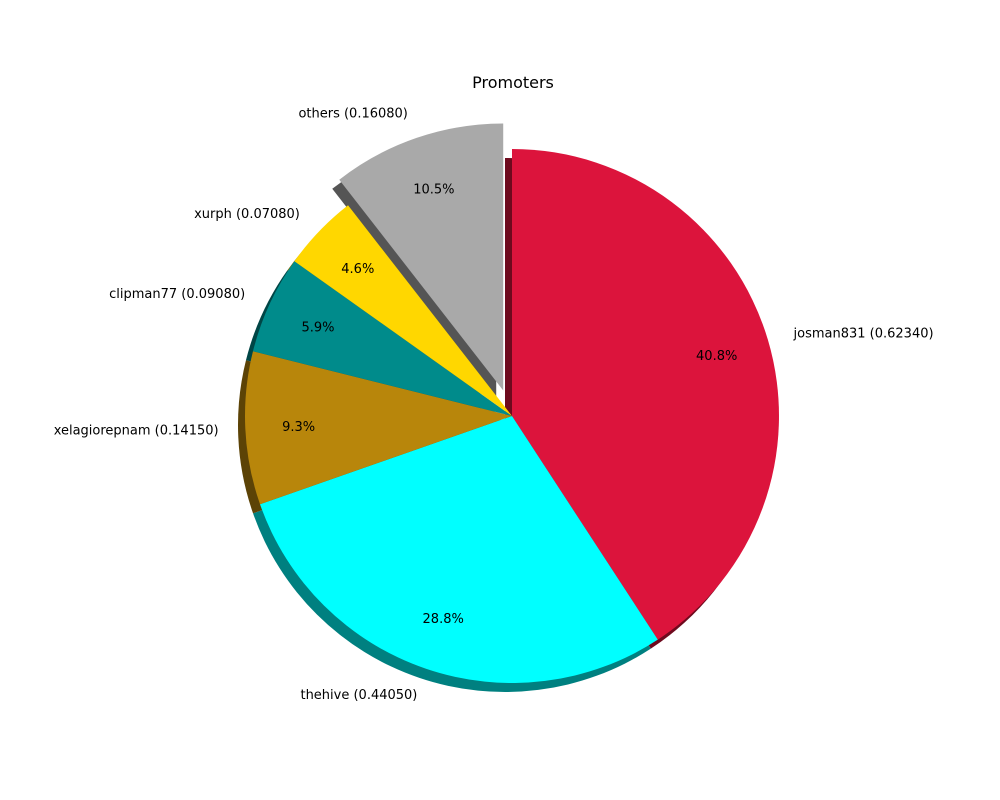 The height and width of the screenshot is (800, 1000). What do you see at coordinates (863, 333) in the screenshot?
I see `slice-label-josman831: josman831 (0.62340)` at bounding box center [863, 333].